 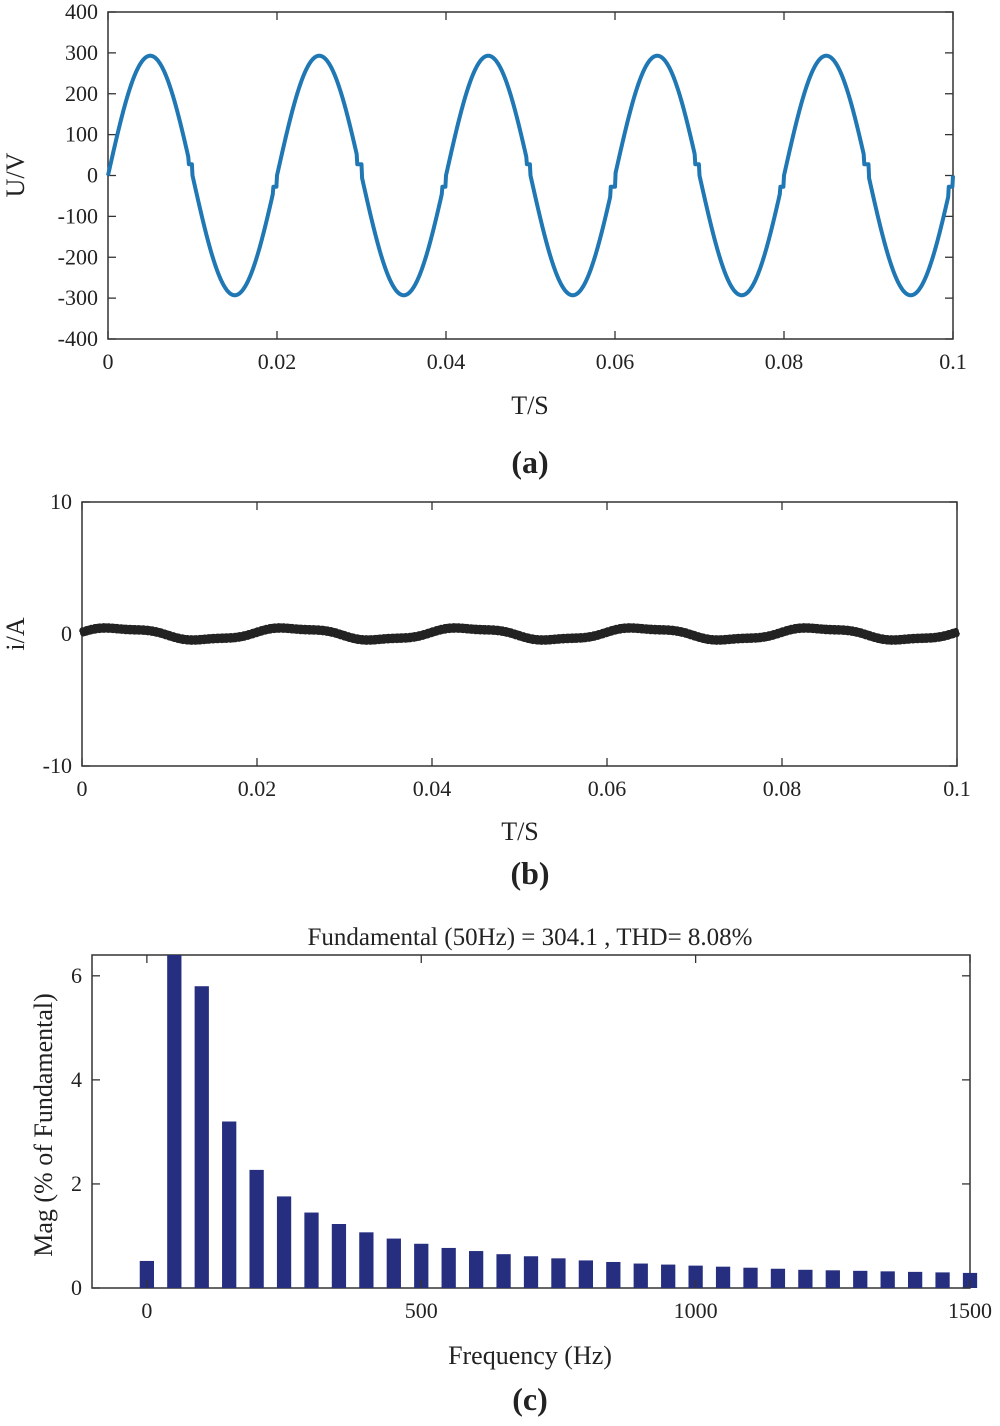 I want to click on x-tick-labels-a: 0 0.02 0.04 0.06 0.08 0.1, so click(x=535, y=361).